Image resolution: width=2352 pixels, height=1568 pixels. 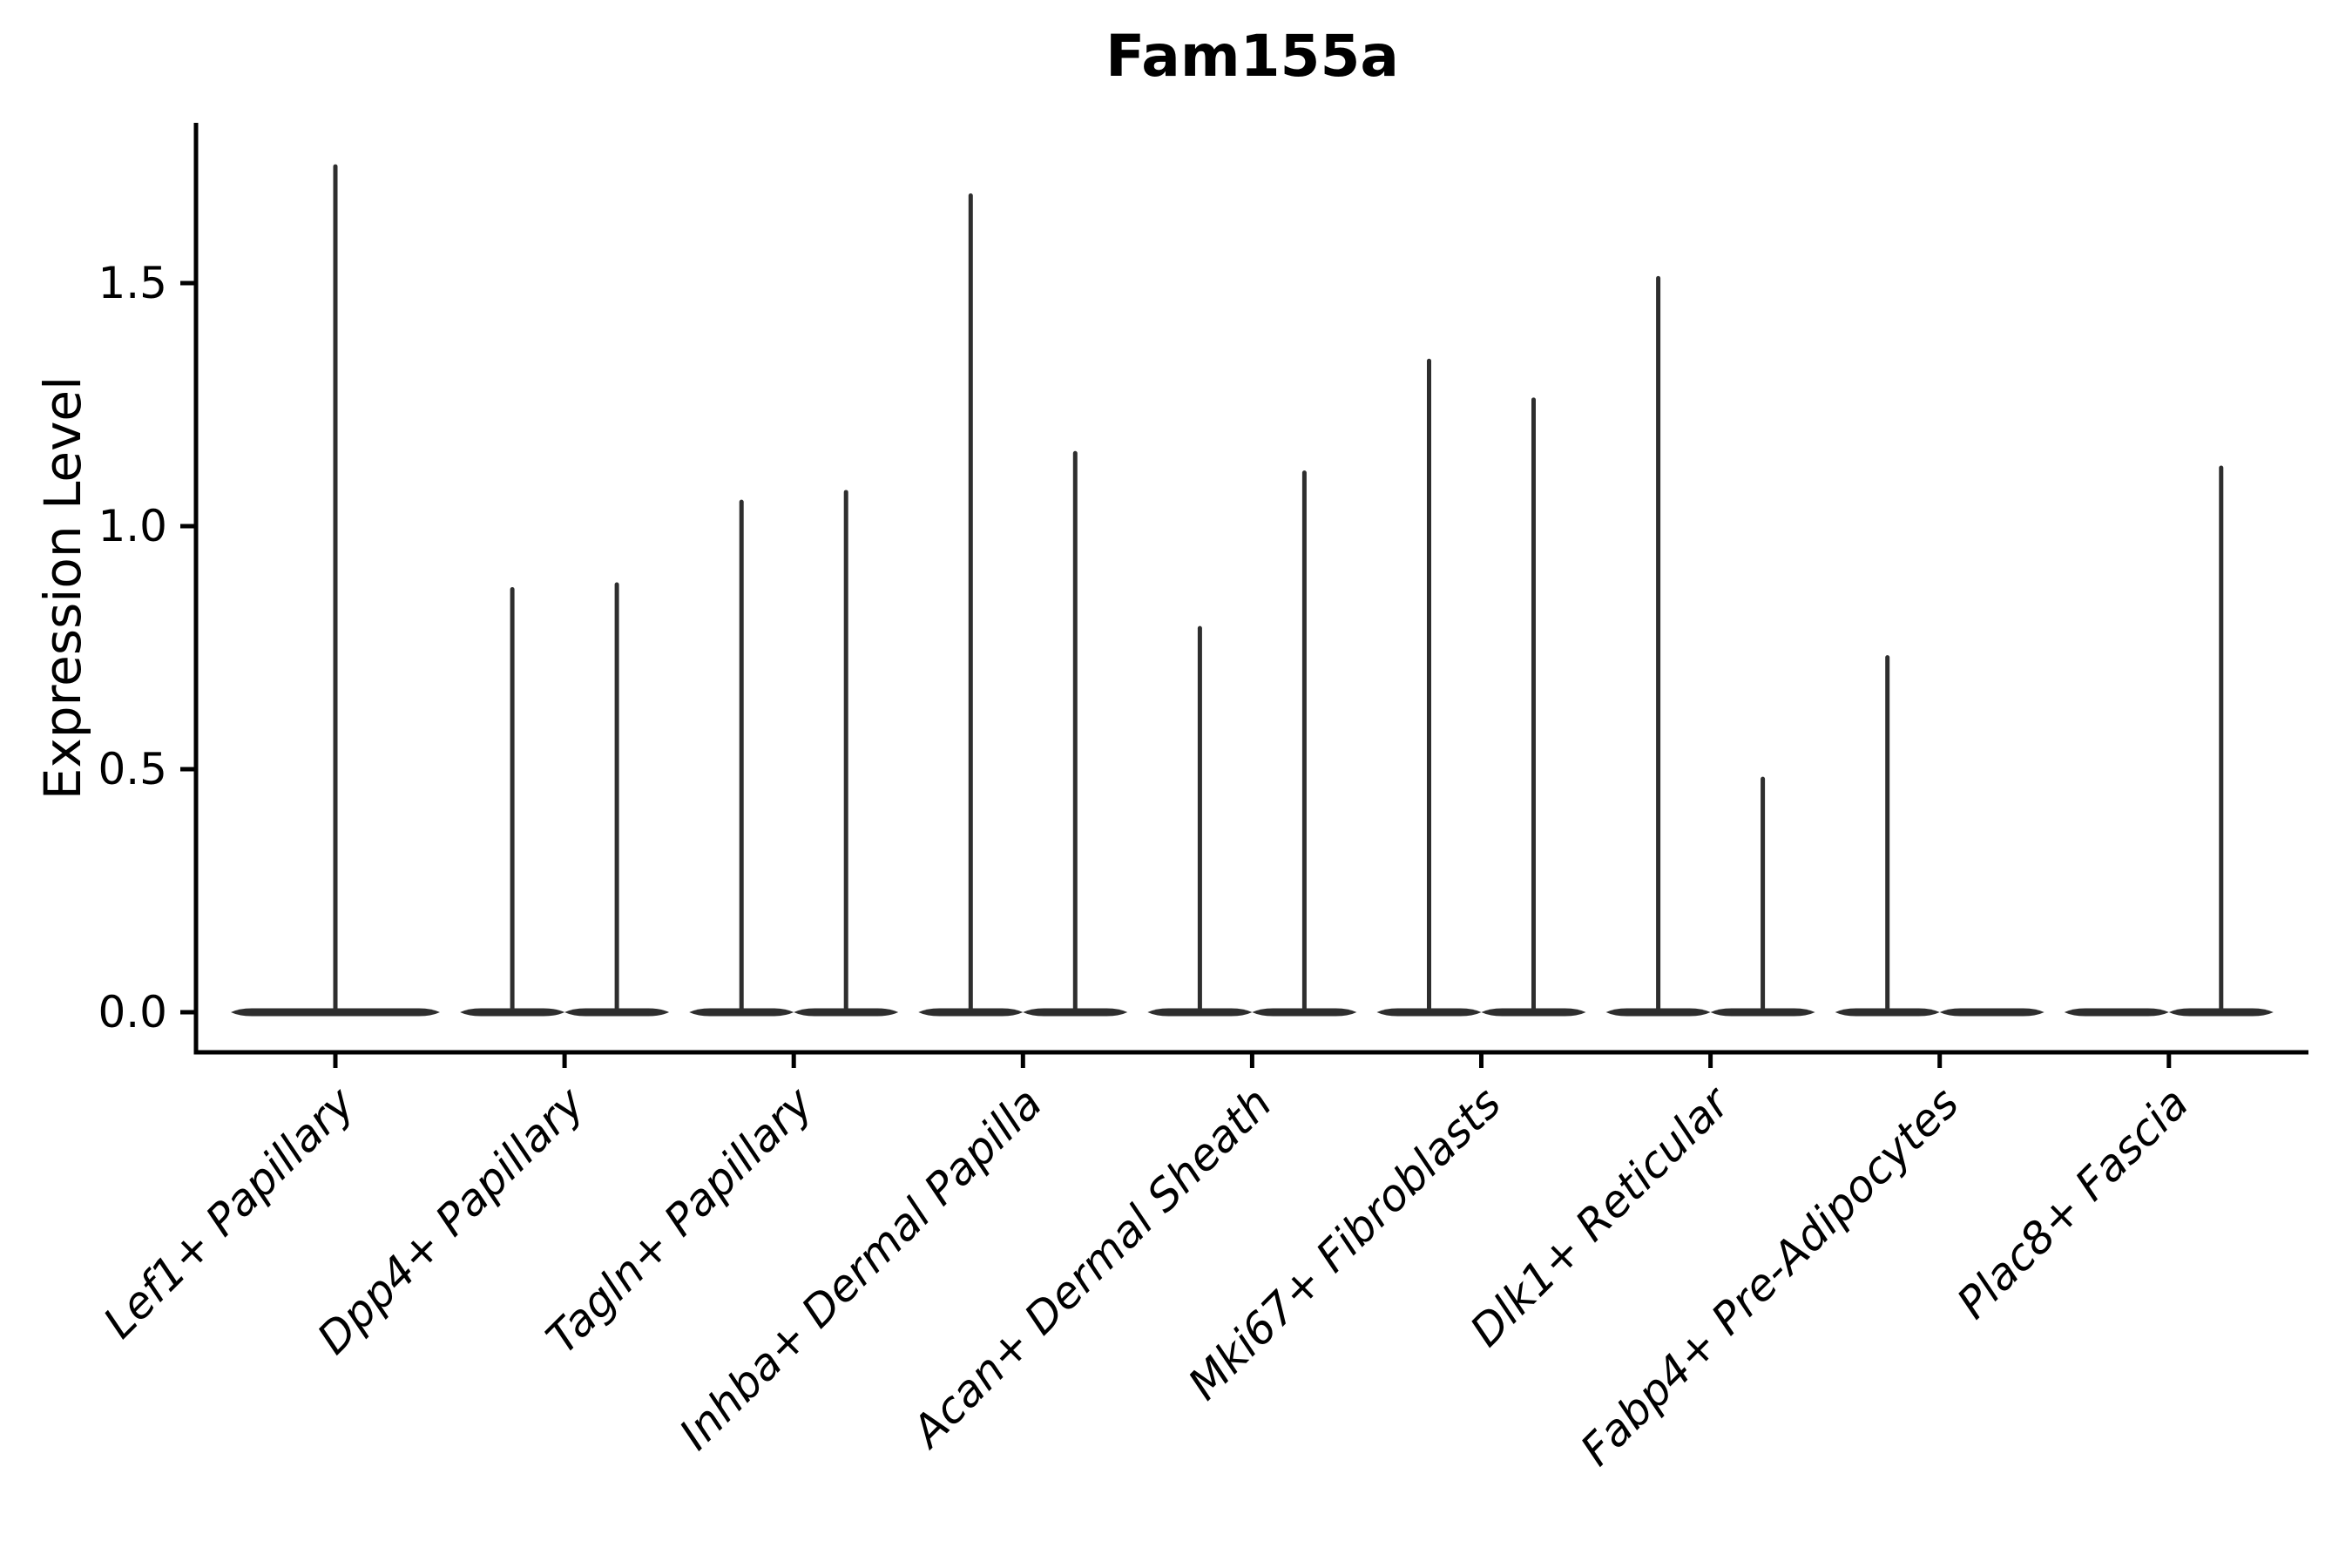 I want to click on chart-title: Fam155a, so click(x=1252, y=56).